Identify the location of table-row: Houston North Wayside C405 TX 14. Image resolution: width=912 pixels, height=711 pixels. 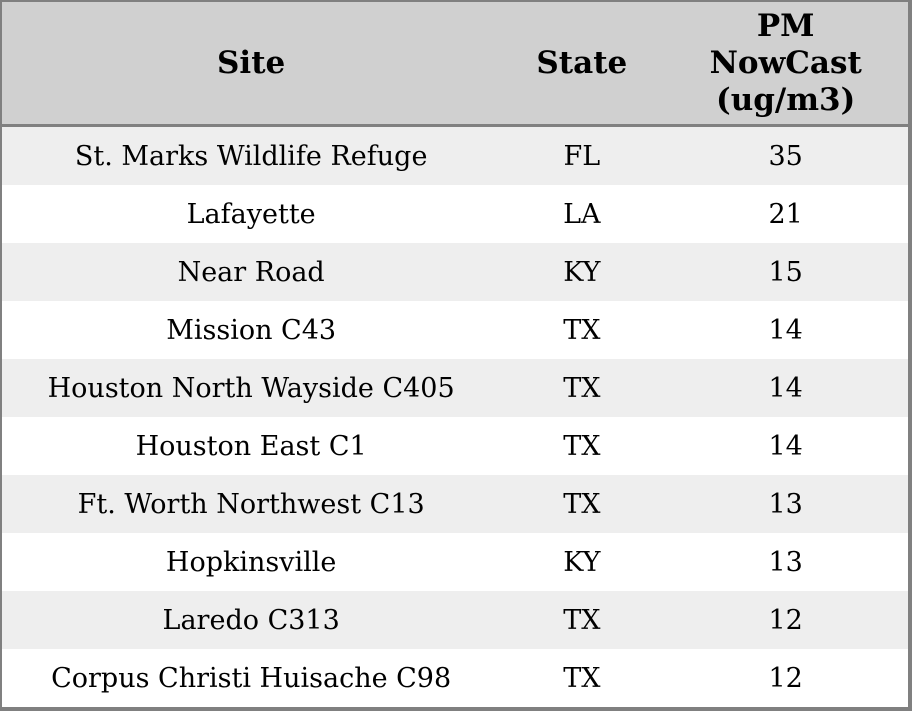
(455, 388).